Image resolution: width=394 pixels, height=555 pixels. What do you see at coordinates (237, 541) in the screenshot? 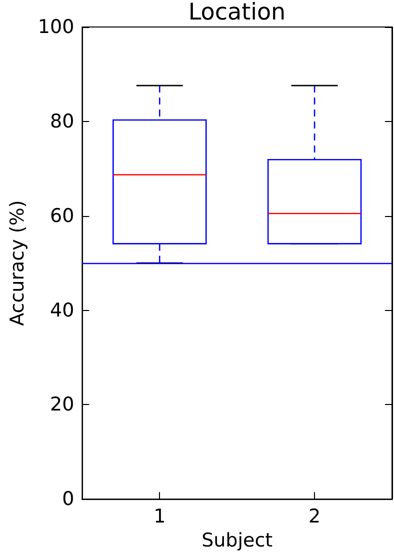
I see `x-axis-title: Subject` at bounding box center [237, 541].